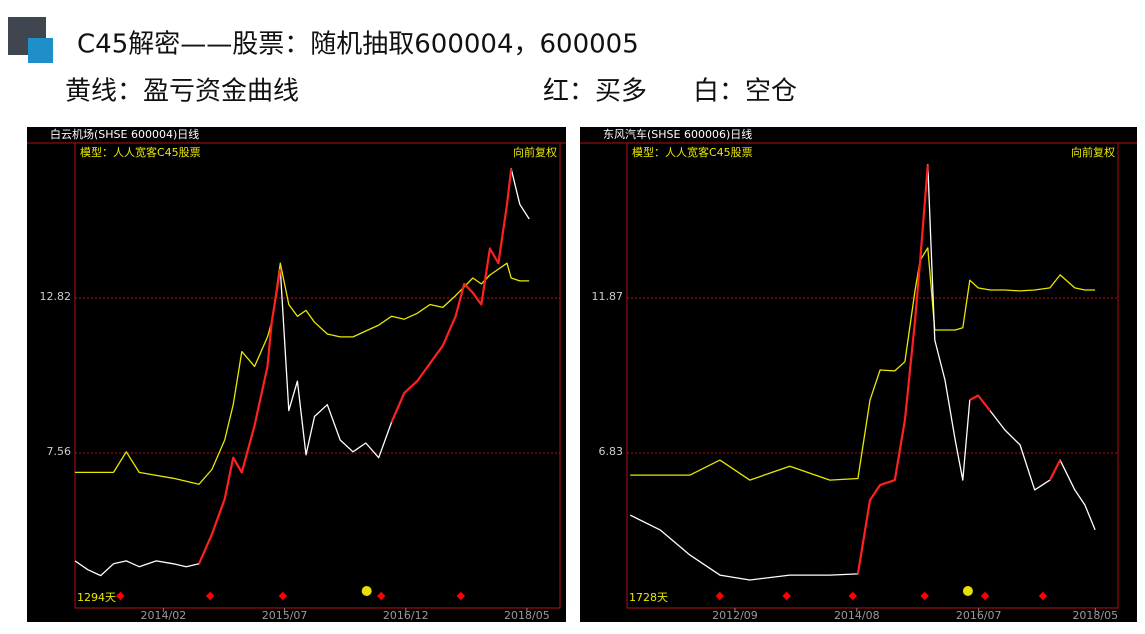 This screenshot has width=1145, height=634. Describe the element at coordinates (648, 597) in the screenshot. I see `day-count: 1728天` at that location.